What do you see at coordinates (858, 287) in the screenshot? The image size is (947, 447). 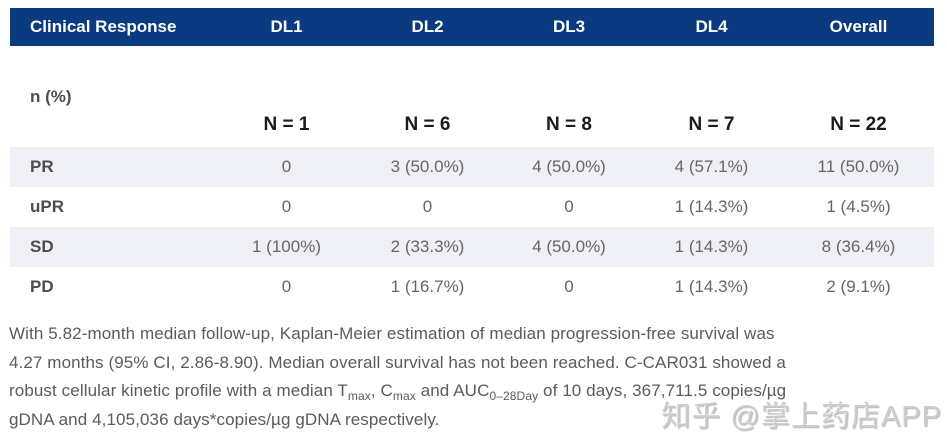 I see `cell-pd-overall: 2 (9.1%)` at bounding box center [858, 287].